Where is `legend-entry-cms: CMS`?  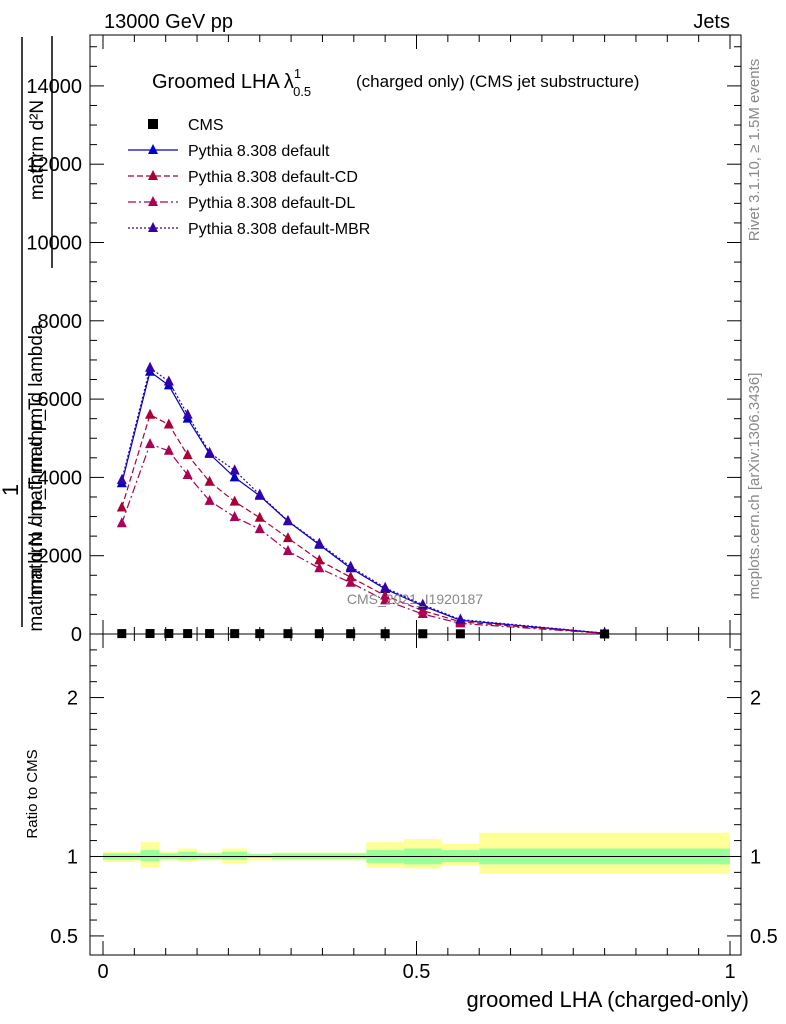 legend-entry-cms: CMS is located at coordinates (186, 125).